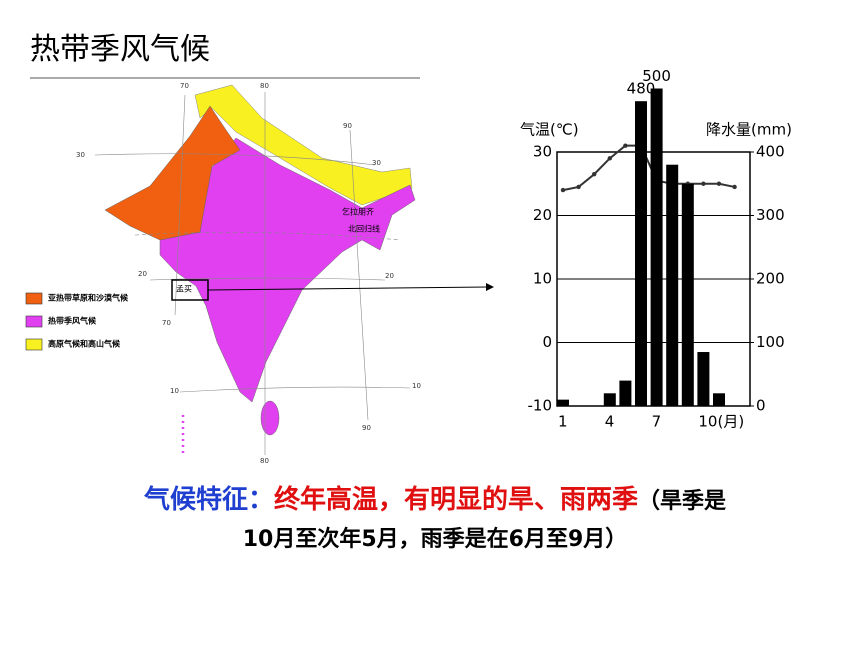 Image resolution: width=860 pixels, height=645 pixels. Describe the element at coordinates (547, 342) in the screenshot. I see `y-tick-label: 0` at that location.